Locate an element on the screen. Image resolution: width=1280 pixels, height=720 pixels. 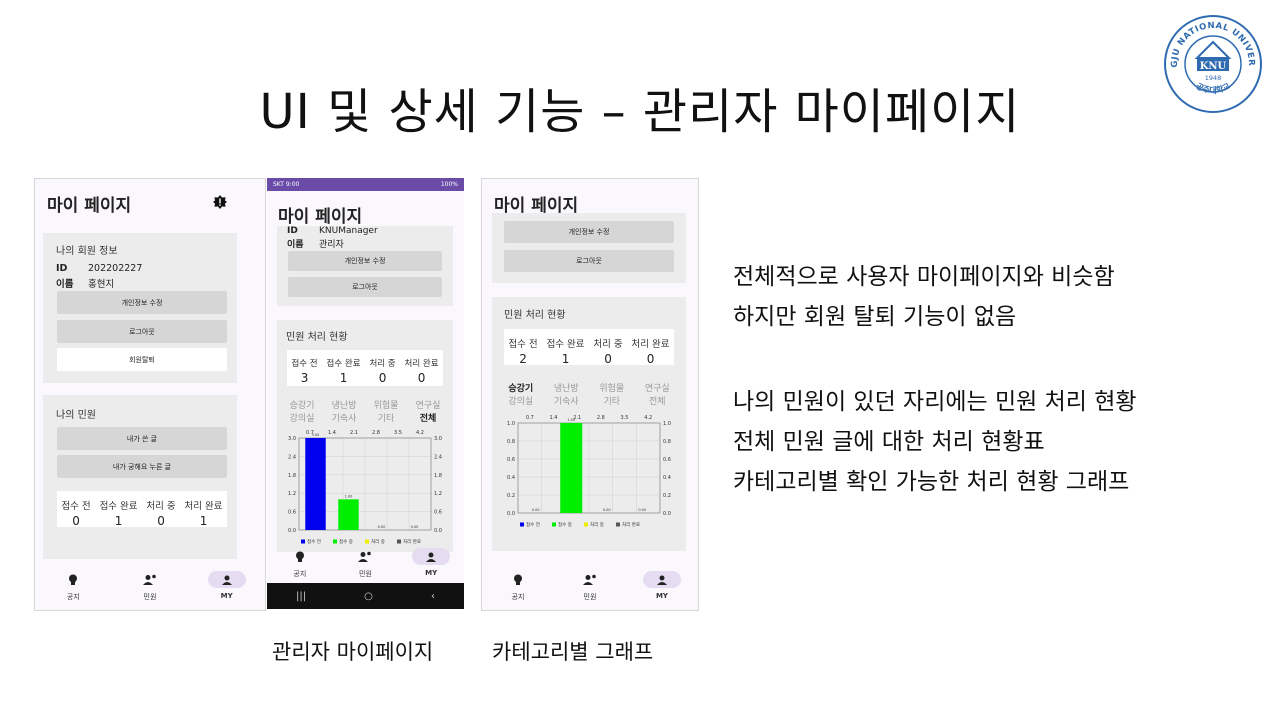
bottom-nav: 공지 민원 MY is located at coordinates (150, 586).